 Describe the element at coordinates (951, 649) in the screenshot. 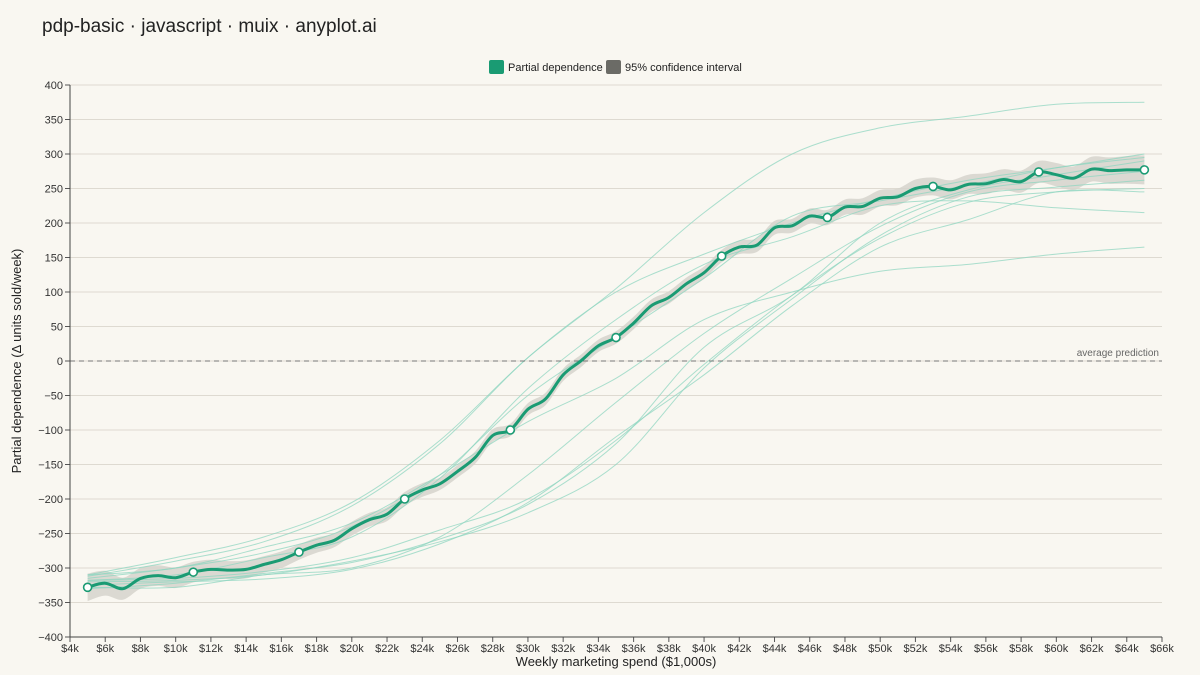

I see `x-tick-label: $54k` at that location.